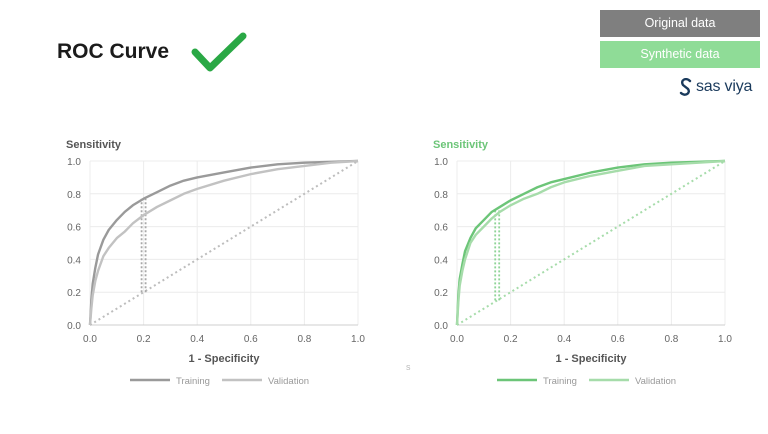 The image size is (768, 434). I want to click on sas-logo-icon, so click(685, 87).